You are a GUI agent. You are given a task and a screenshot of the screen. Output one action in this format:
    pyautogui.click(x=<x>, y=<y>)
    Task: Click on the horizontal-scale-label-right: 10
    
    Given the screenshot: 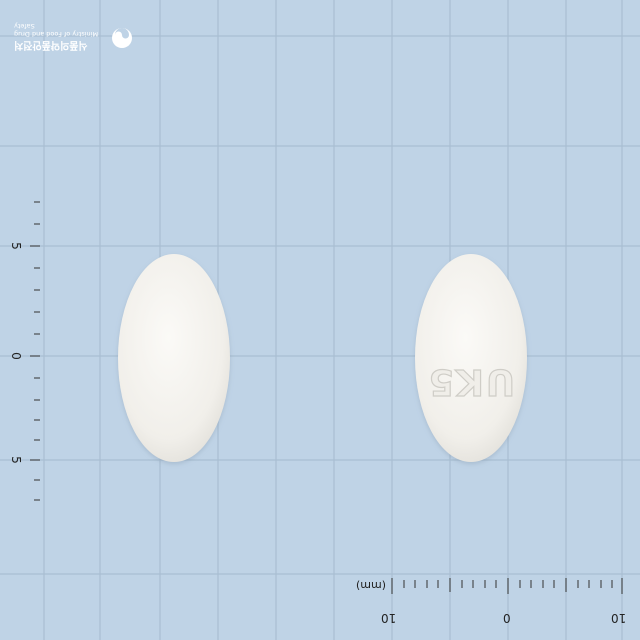 What is the action you would take?
    pyautogui.click(x=619, y=618)
    